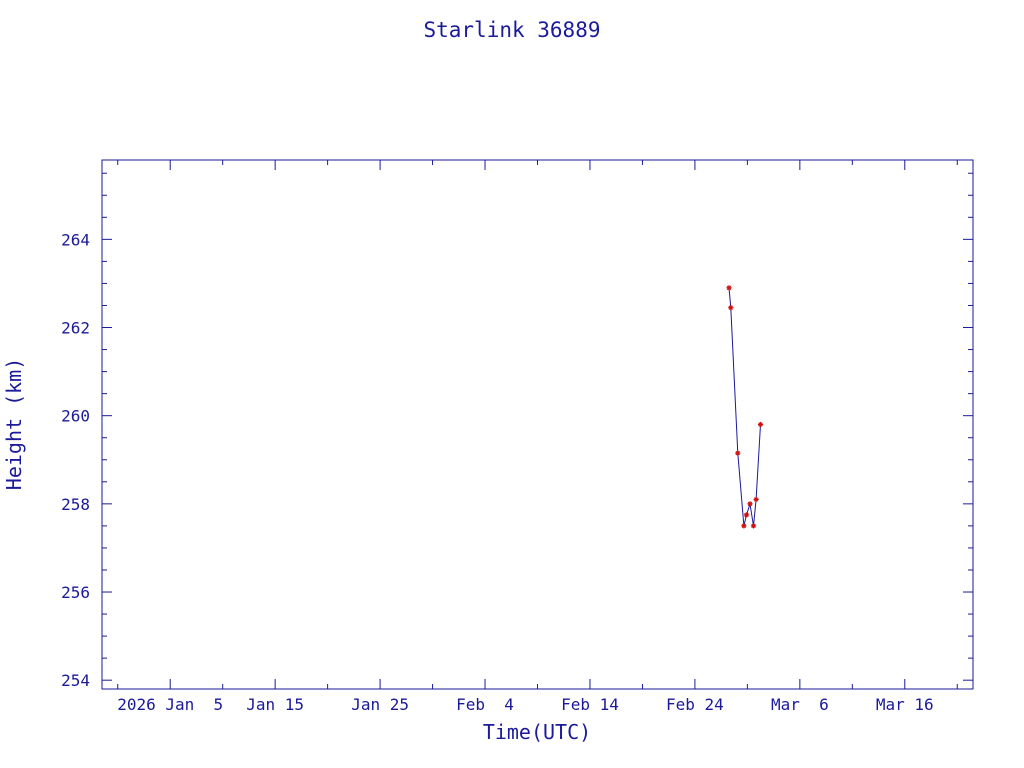 This screenshot has width=1024, height=768. Describe the element at coordinates (905, 704) in the screenshot. I see `x-tick-label: Mar 16` at that location.